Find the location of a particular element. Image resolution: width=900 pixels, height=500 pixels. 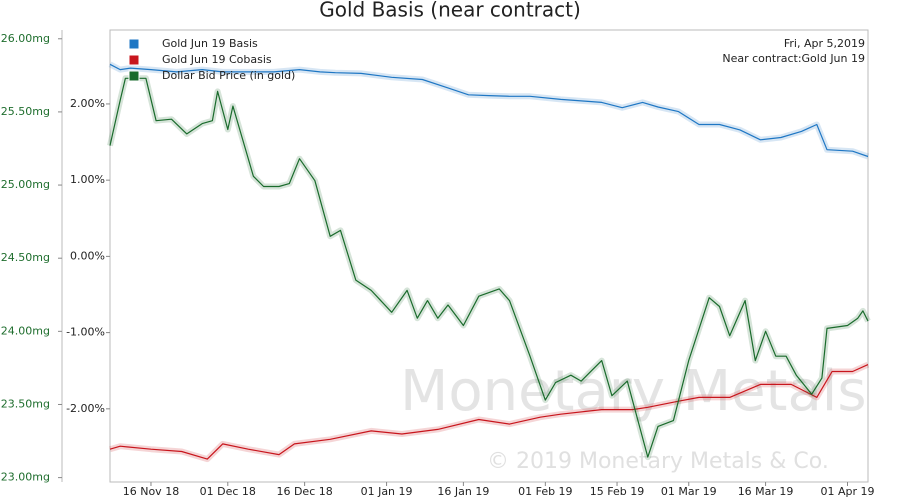

watermark: Monetary Metals is located at coordinates (633, 391).